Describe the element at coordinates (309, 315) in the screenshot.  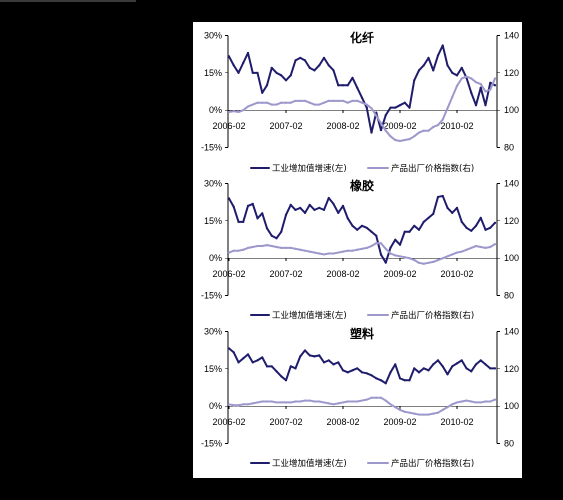
I see `legend-label-growth: 工业增加值增速(左)` at that location.